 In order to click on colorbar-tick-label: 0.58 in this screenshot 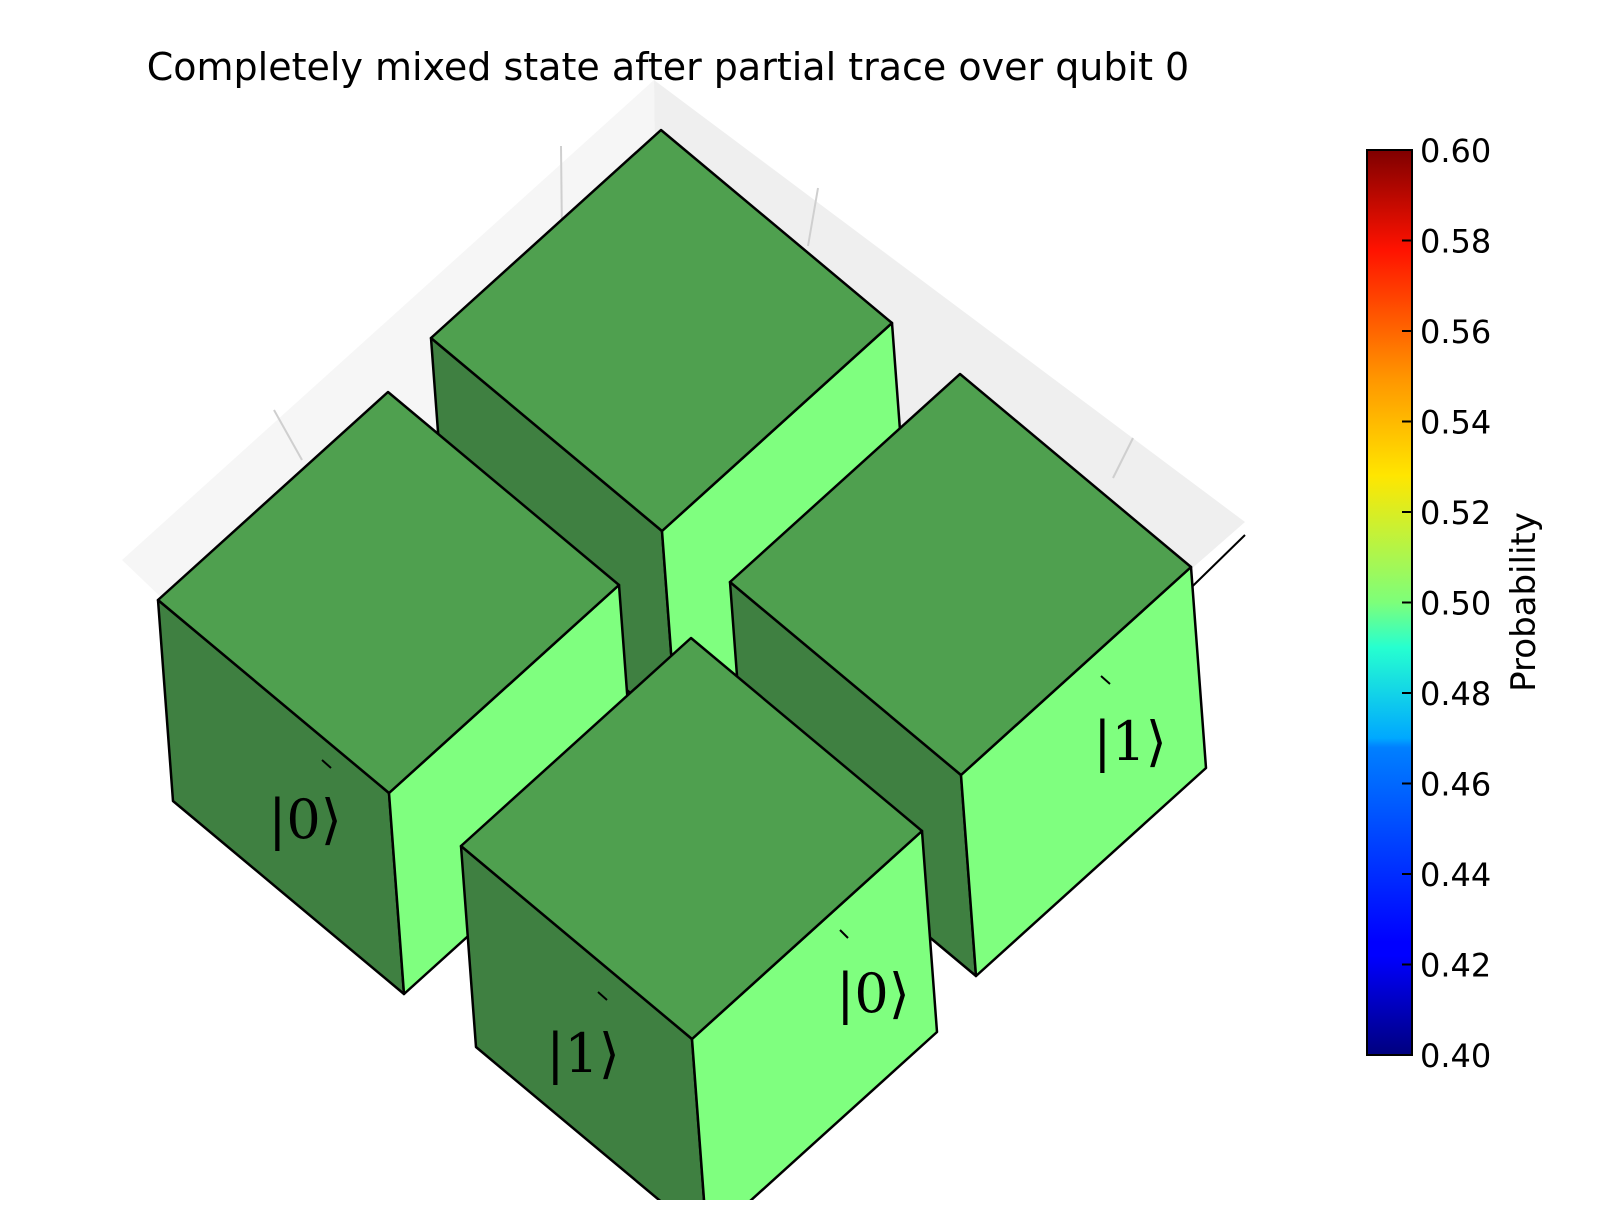, I will do `click(1455, 242)`.